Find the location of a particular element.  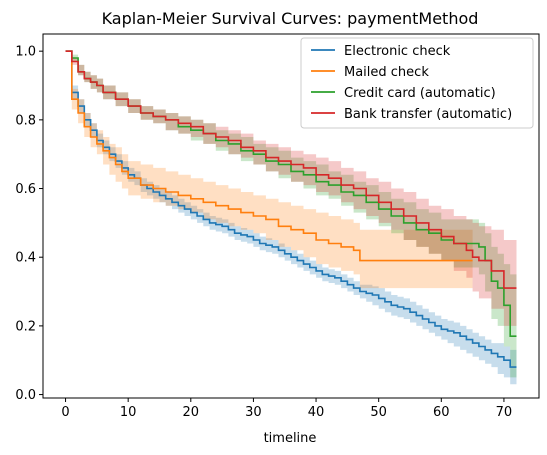

legend-box is located at coordinates (417, 83).